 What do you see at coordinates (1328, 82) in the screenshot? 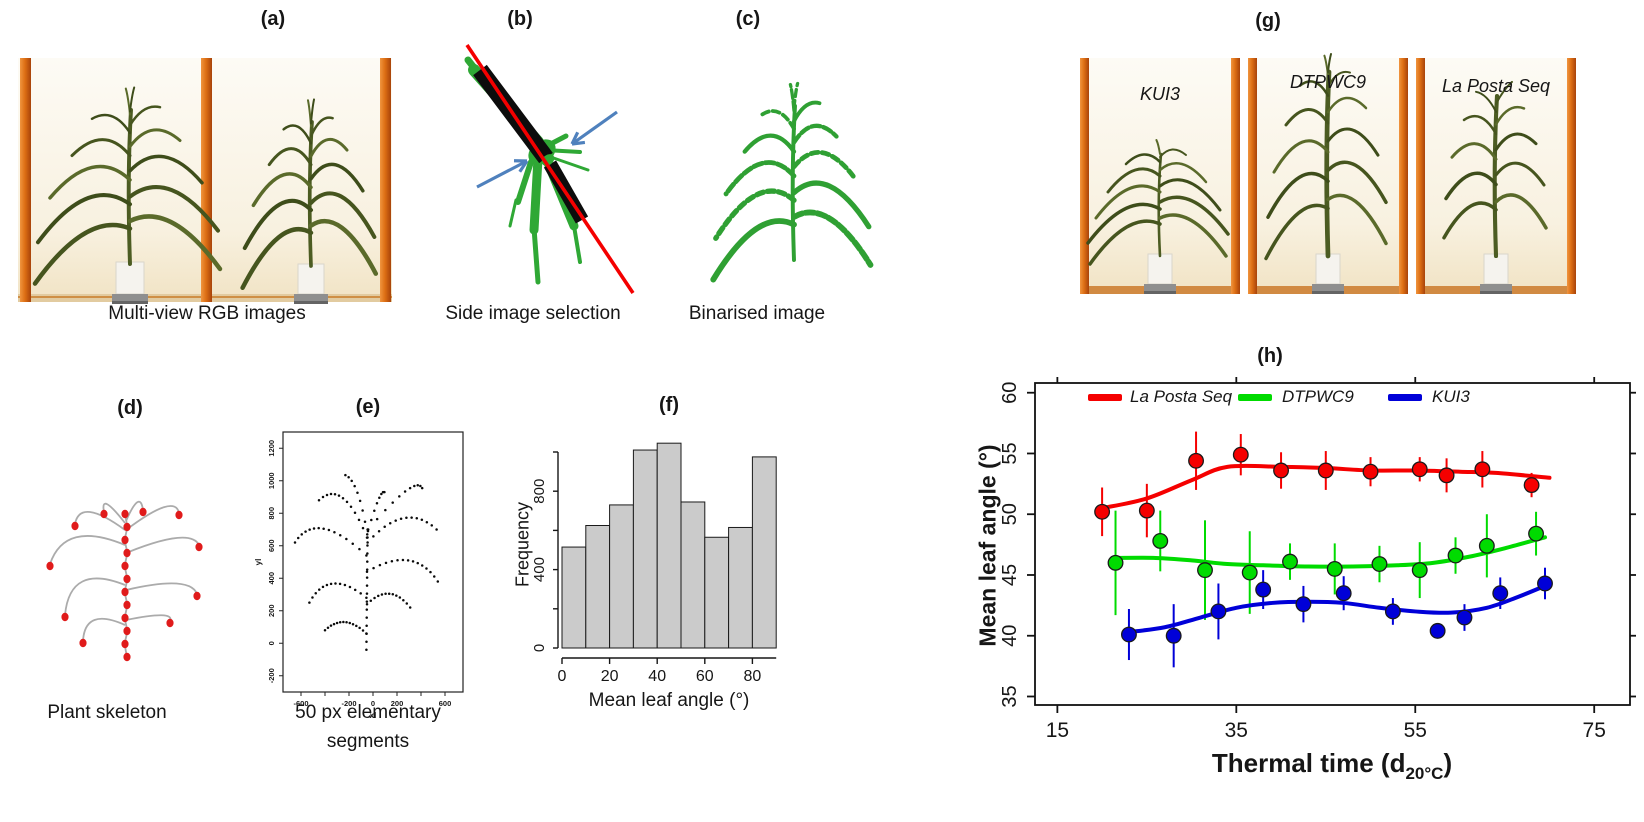
I see `genotype-label-dtpwc9: DTPWC9` at bounding box center [1328, 82].